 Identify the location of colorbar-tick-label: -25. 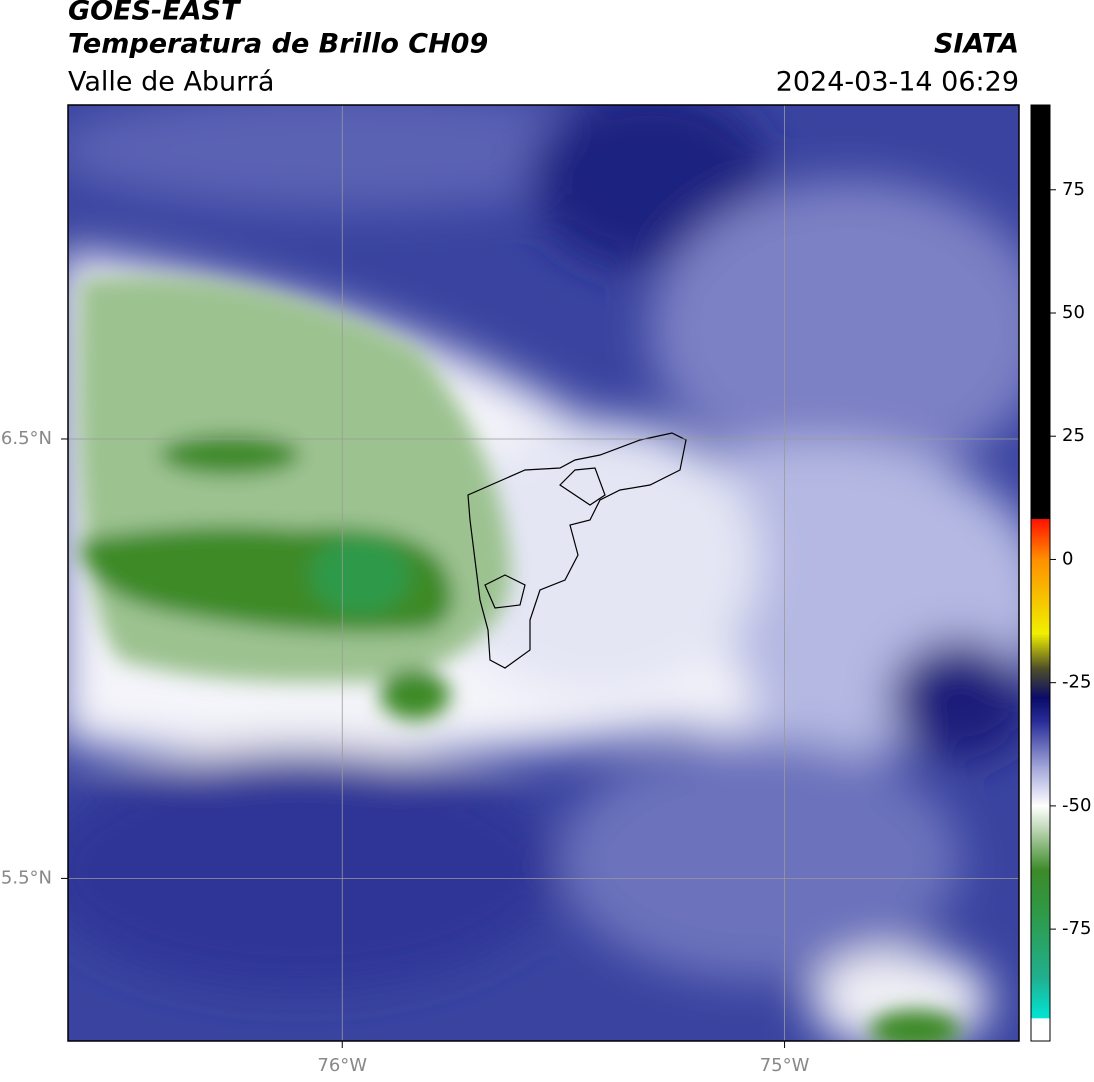
(1076, 682).